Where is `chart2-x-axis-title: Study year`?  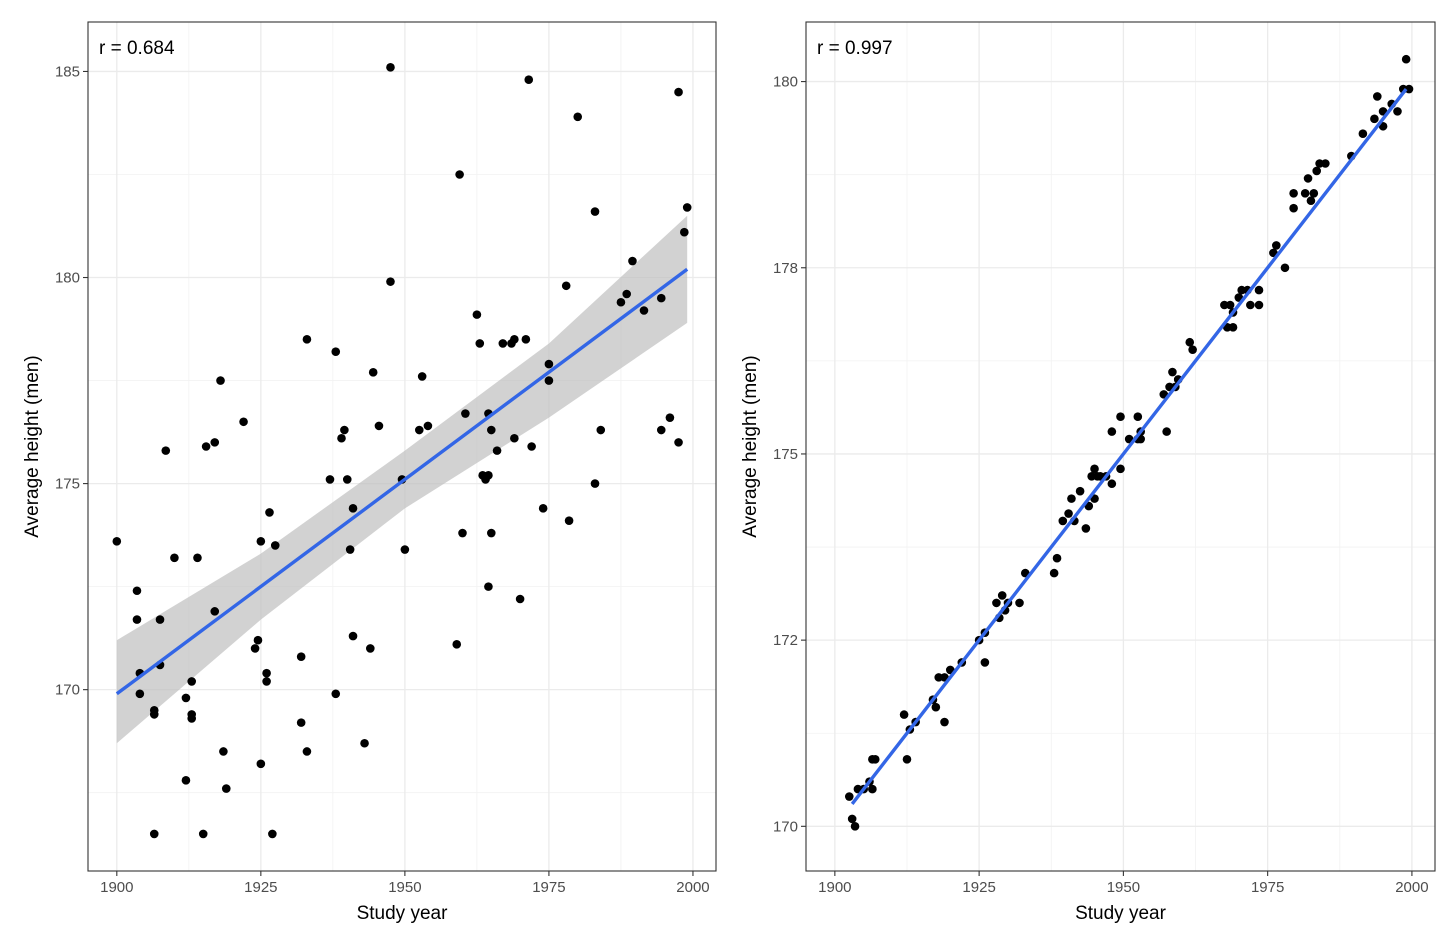 chart2-x-axis-title: Study year is located at coordinates (1120, 913).